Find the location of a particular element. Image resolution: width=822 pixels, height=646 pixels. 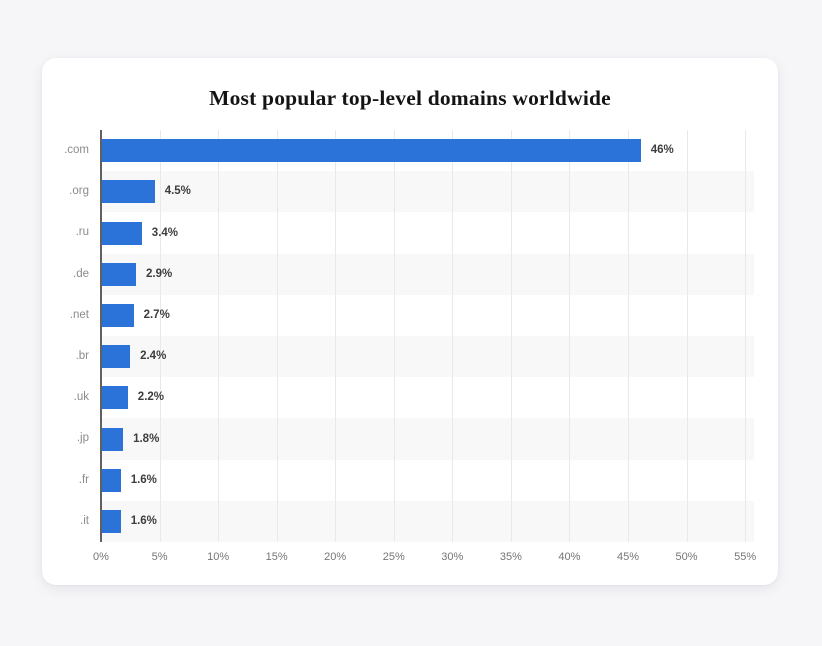

category-label: .de is located at coordinates (81, 273).